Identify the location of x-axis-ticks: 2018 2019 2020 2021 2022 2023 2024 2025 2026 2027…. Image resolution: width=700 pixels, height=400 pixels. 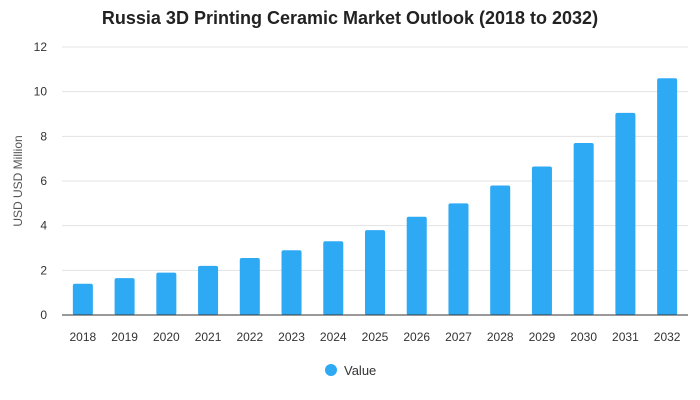
(375, 337).